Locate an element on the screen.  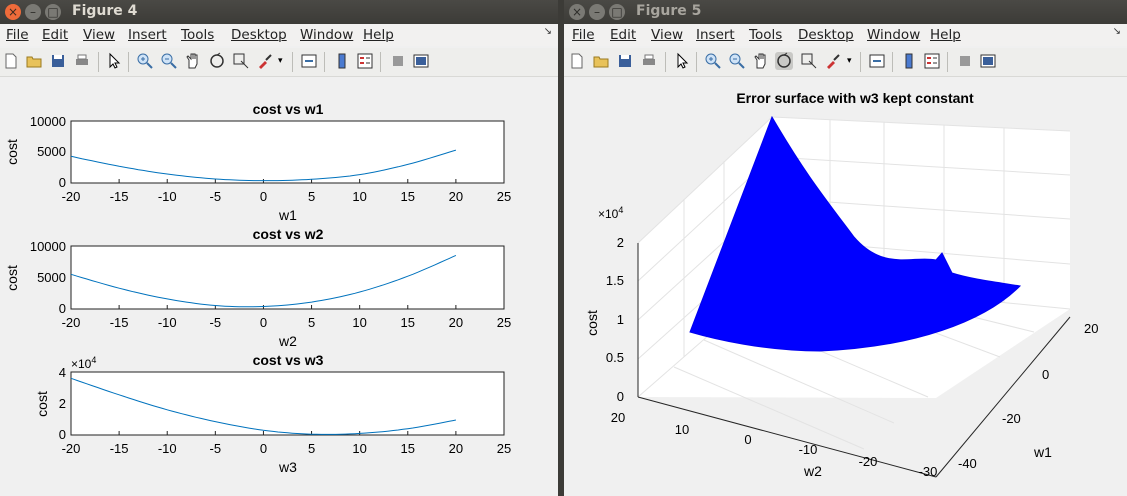
y-tick-label: 0 is located at coordinates (62, 308).